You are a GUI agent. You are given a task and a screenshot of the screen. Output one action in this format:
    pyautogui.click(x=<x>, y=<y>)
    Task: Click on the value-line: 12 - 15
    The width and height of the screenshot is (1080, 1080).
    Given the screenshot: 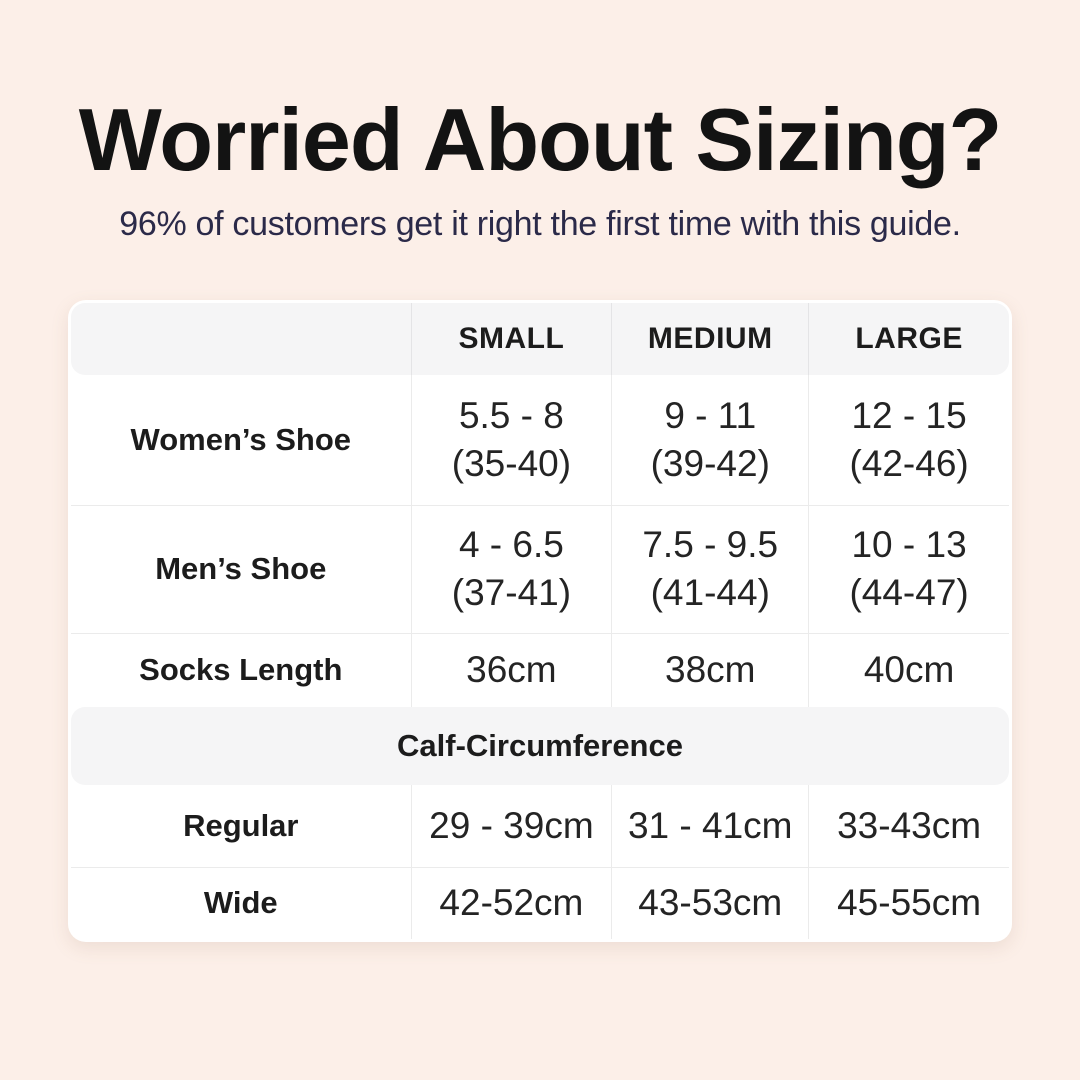 What is the action you would take?
    pyautogui.click(x=909, y=415)
    